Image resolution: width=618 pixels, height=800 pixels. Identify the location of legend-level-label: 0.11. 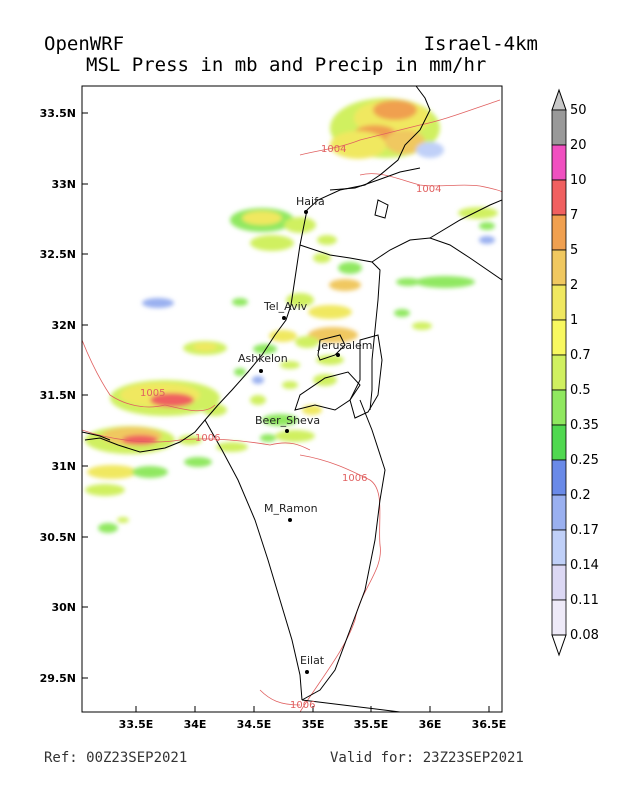
(584, 600).